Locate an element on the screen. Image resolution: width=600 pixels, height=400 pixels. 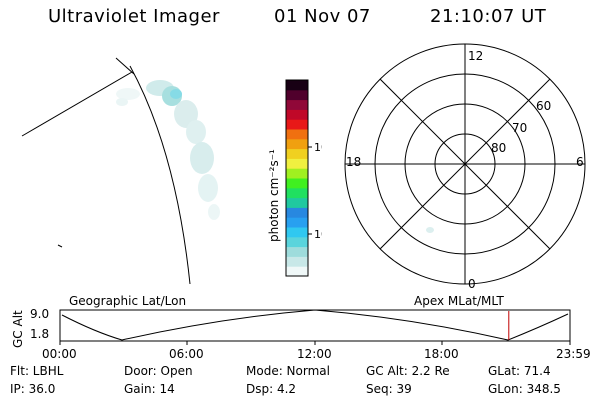
mlt-label-12: 12 is located at coordinates (475, 56).